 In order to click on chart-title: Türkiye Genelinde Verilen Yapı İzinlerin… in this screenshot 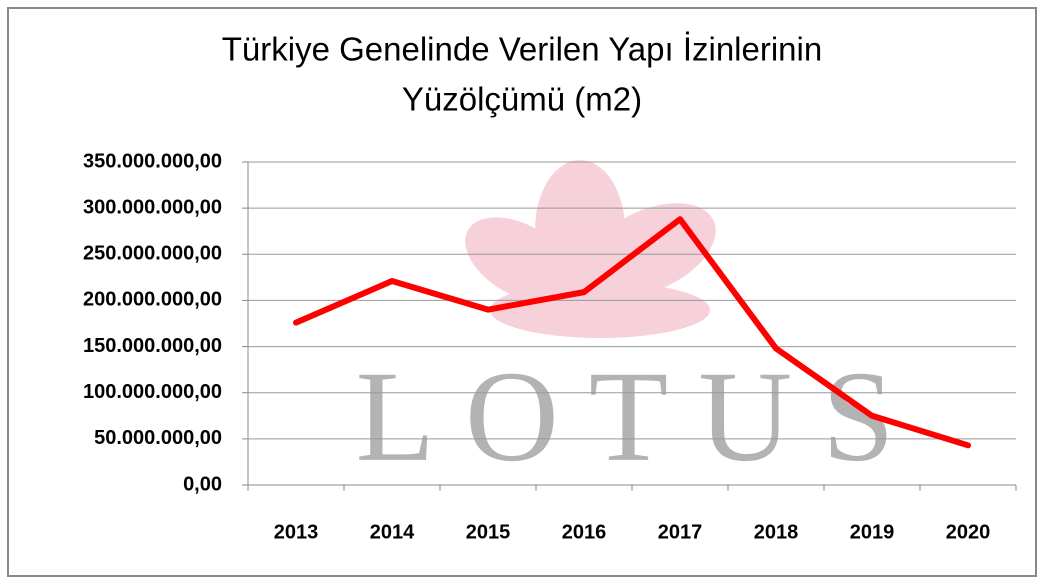, I will do `click(522, 49)`.